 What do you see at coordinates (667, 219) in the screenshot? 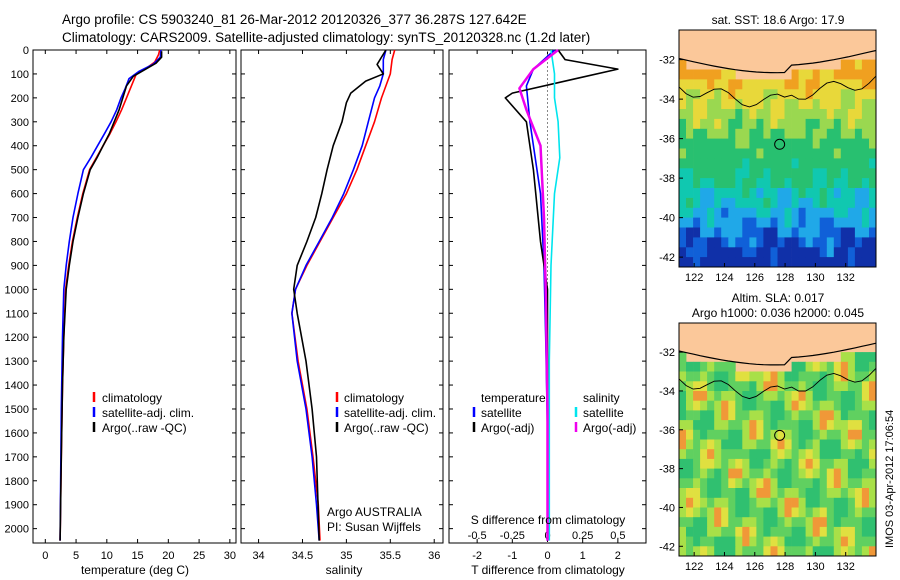
I see `map_sst-ytick-label: -40` at bounding box center [667, 219].